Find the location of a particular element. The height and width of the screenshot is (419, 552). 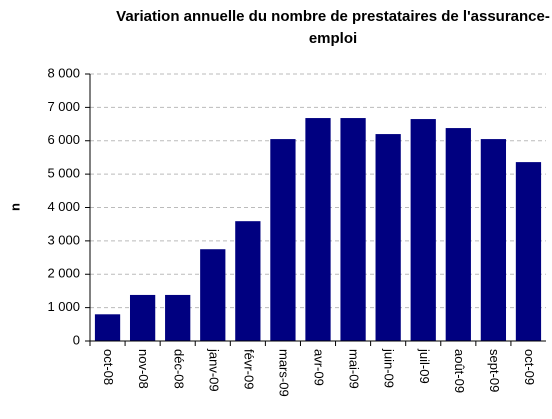

y-tick-label: 7 000 is located at coordinates (63, 106).